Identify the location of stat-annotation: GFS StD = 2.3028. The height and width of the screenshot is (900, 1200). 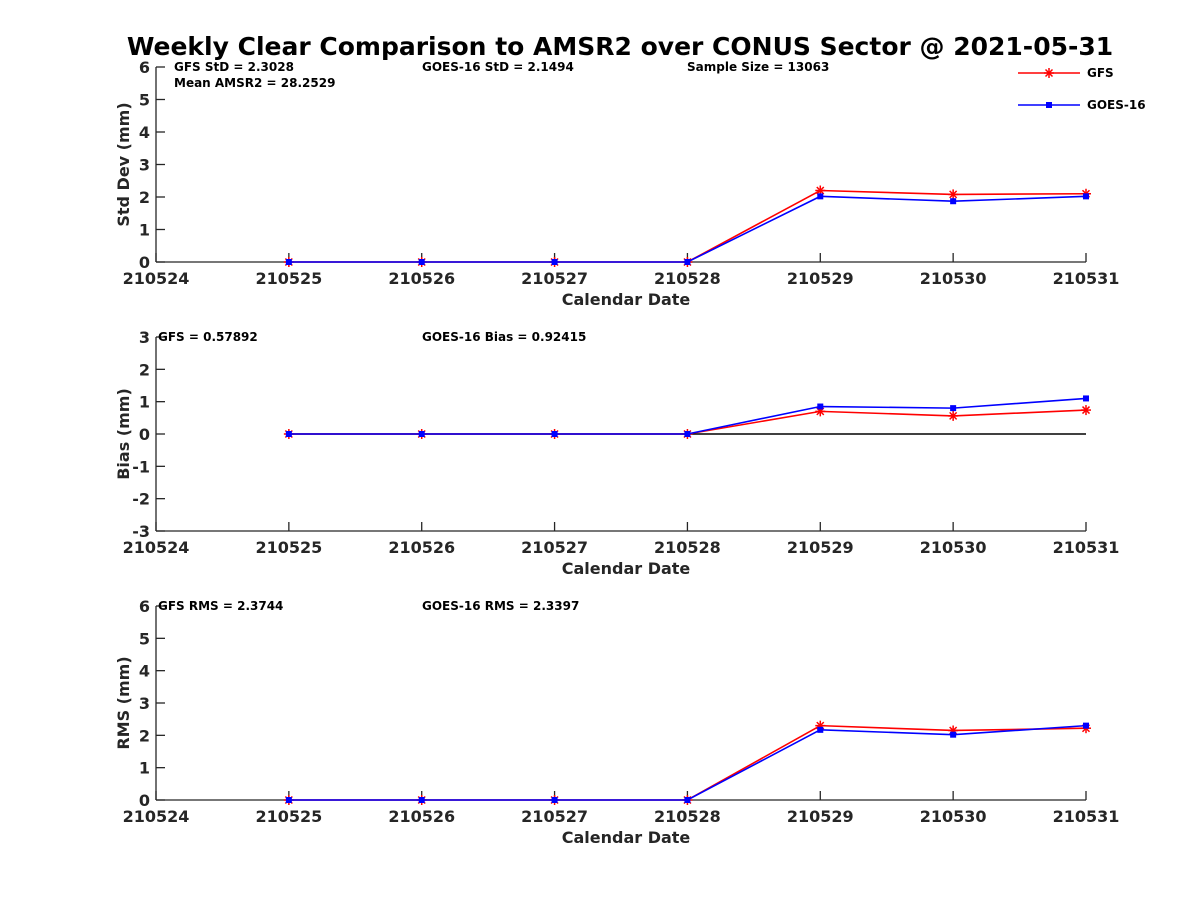
(234, 67).